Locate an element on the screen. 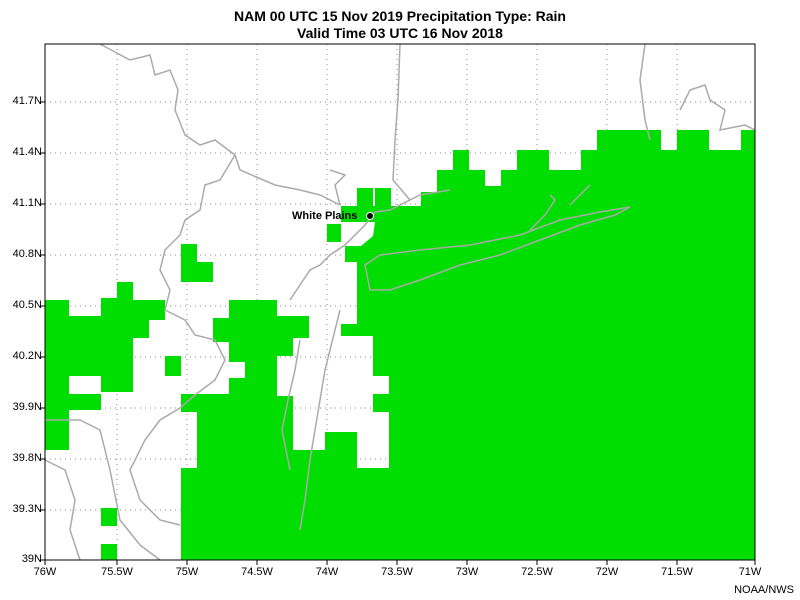 This screenshot has width=800, height=600. lon-label: 73W is located at coordinates (467, 572).